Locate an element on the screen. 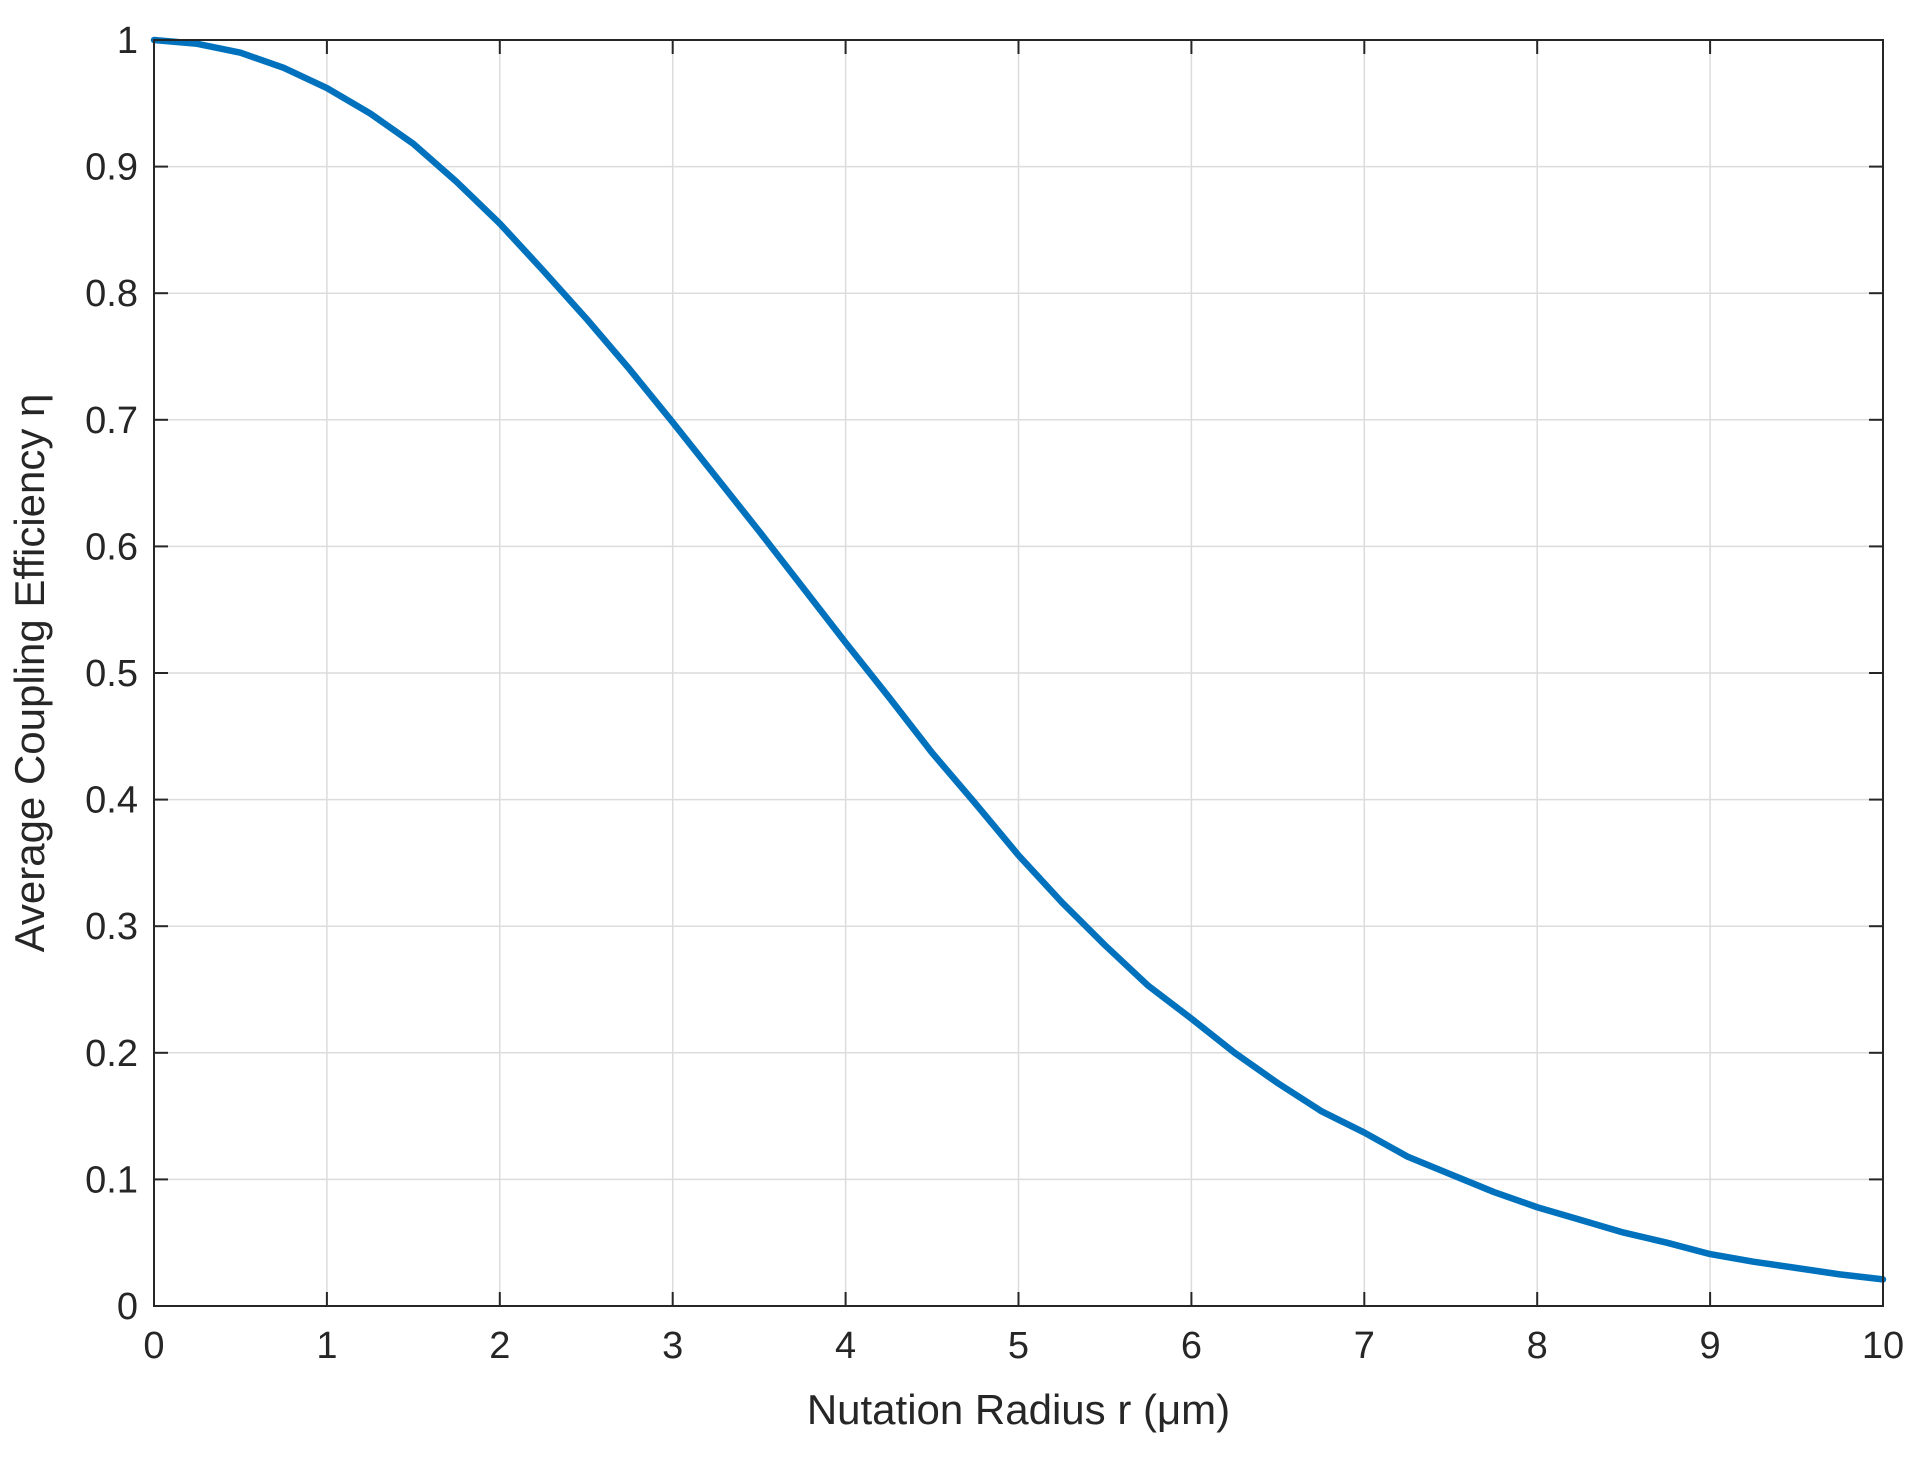  y-tick-label: 1 is located at coordinates (127, 41).